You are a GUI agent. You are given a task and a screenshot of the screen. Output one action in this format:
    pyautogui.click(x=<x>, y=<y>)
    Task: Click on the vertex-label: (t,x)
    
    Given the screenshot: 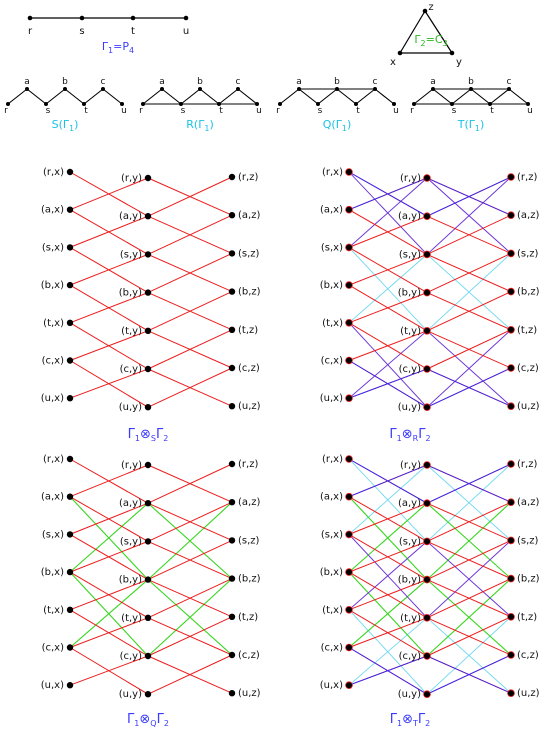 What is the action you would take?
    pyautogui.click(x=332, y=323)
    